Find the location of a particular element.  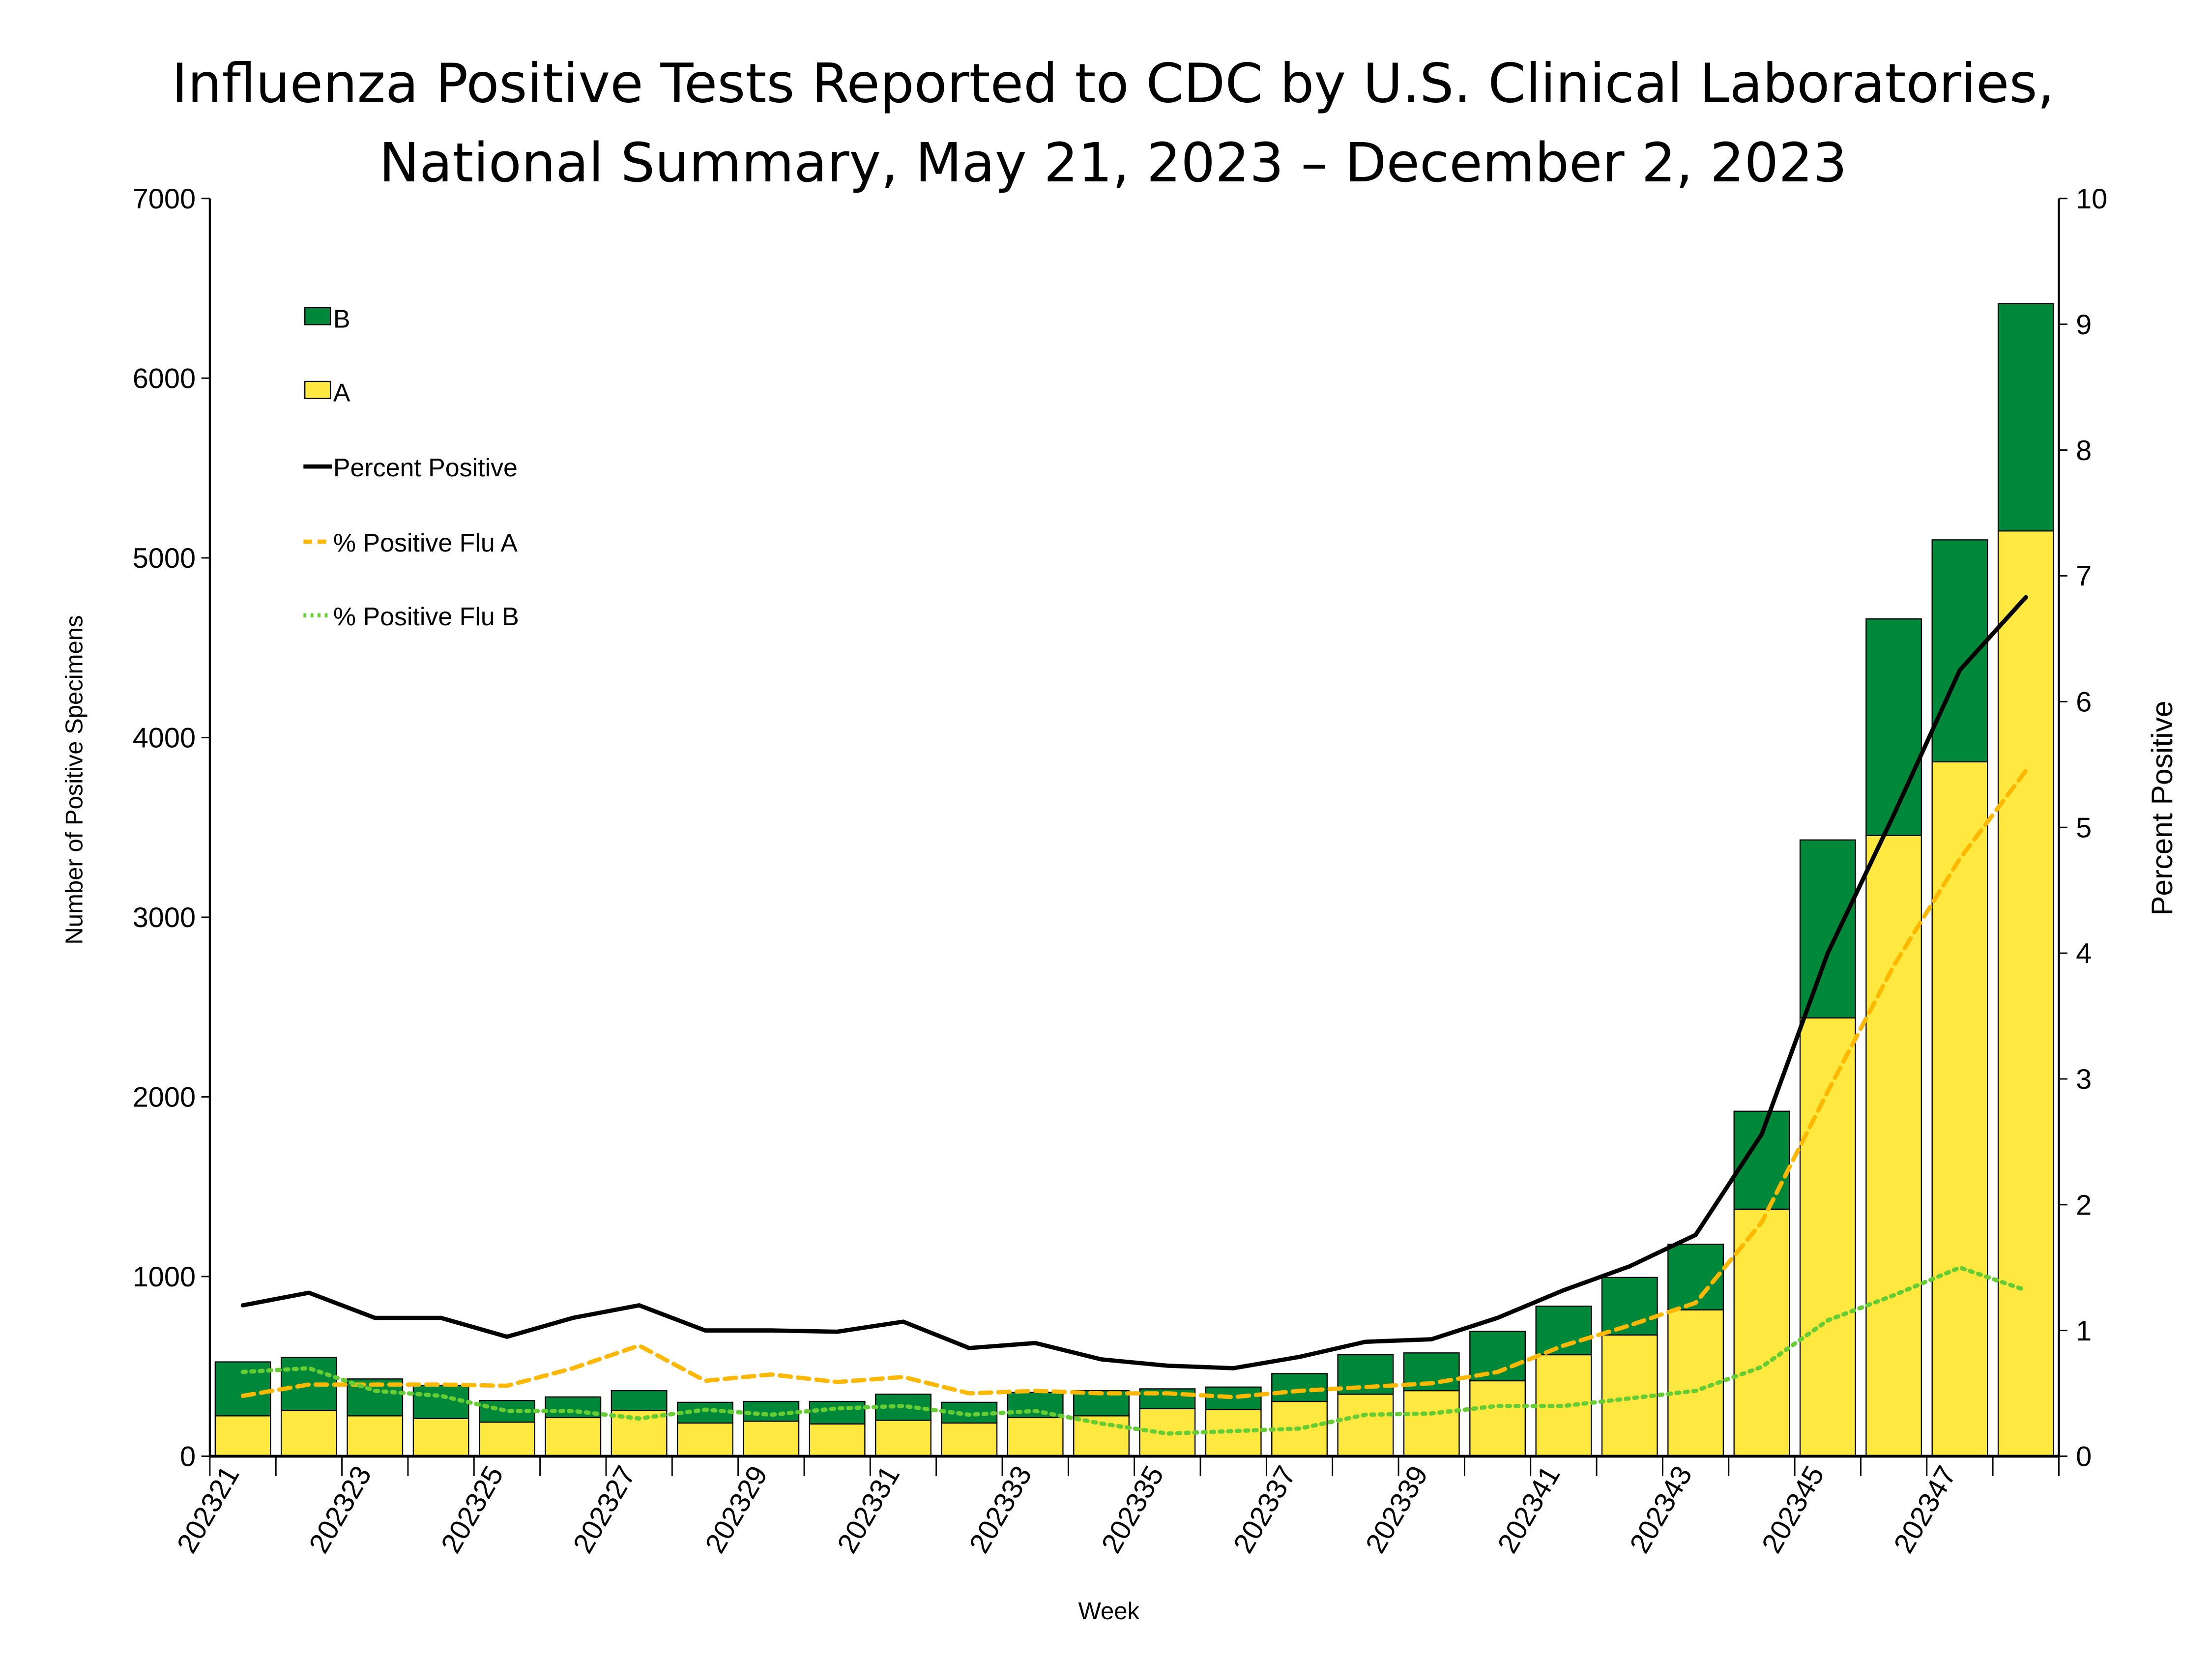

x-tick-label: 202341 is located at coordinates (1530, 1510).